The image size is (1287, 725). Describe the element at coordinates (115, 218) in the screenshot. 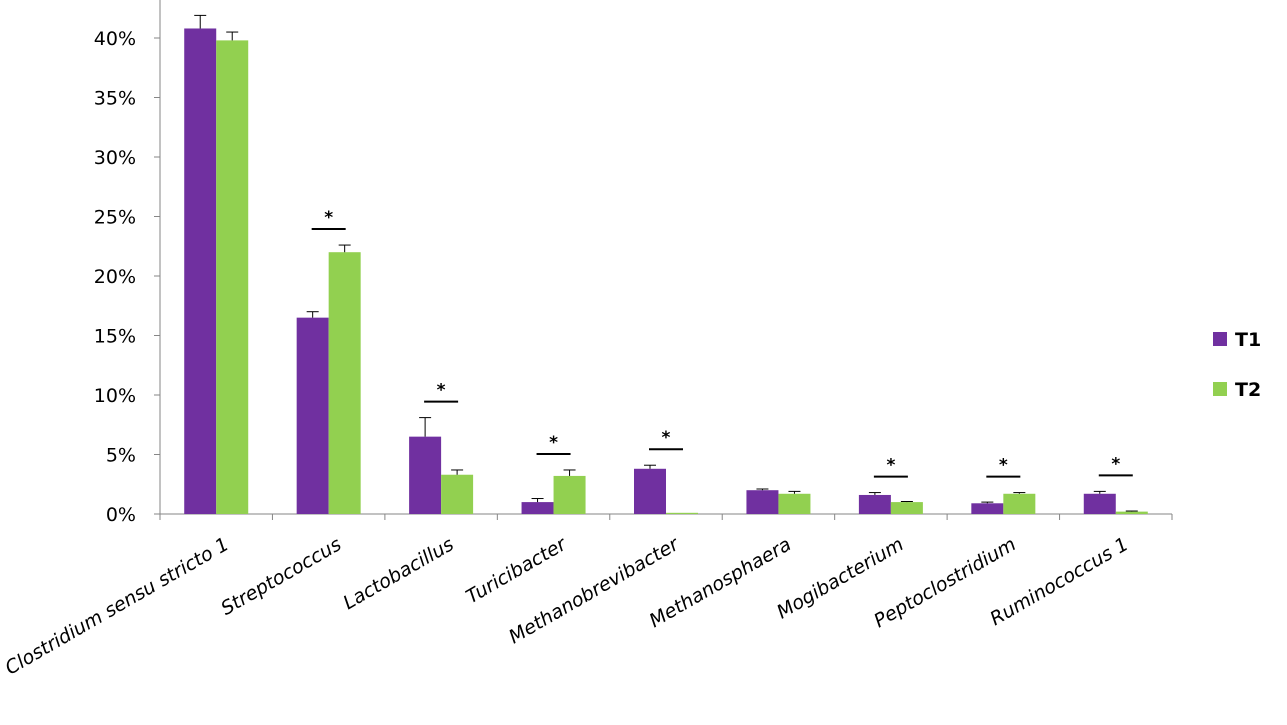

I see `y-tick-label: 25%` at that location.